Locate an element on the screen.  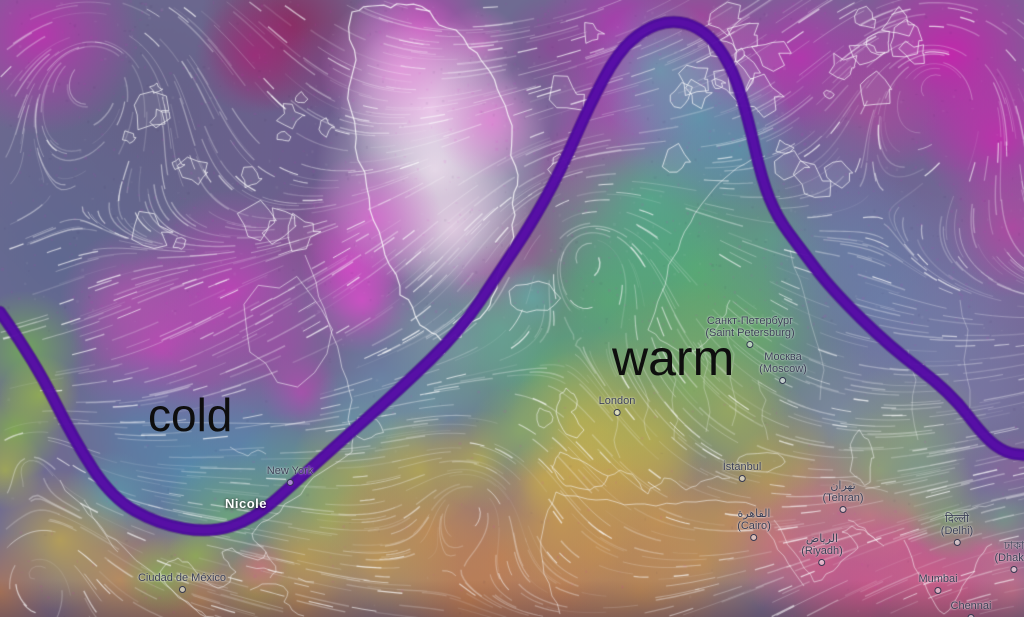
city-label-tehran: تهران (Tehran) is located at coordinates (843, 496).